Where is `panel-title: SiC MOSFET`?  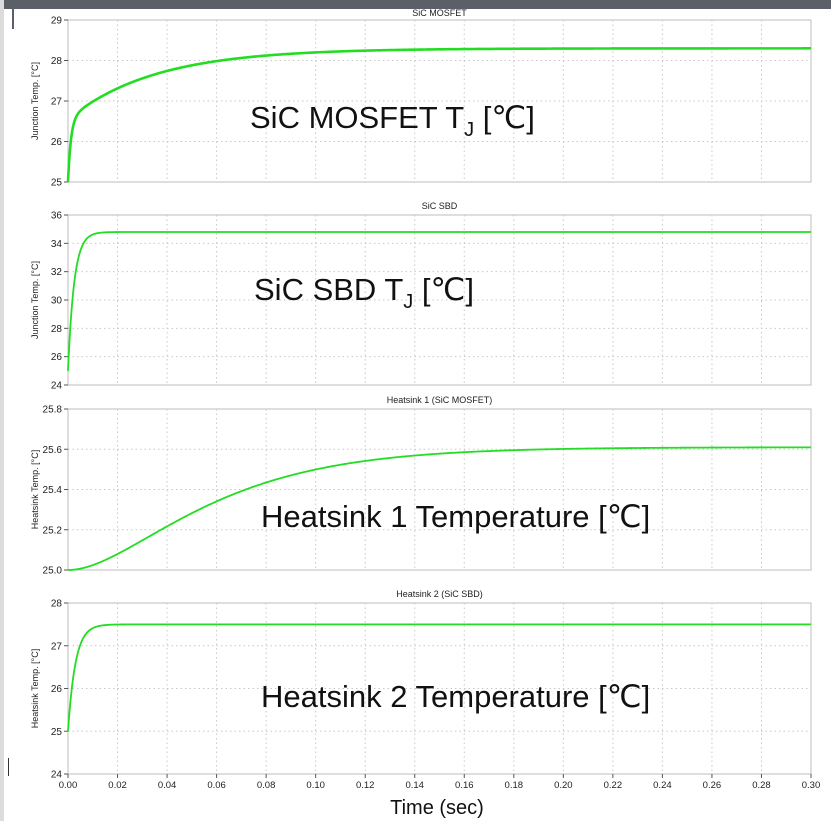 panel-title: SiC MOSFET is located at coordinates (439, 13).